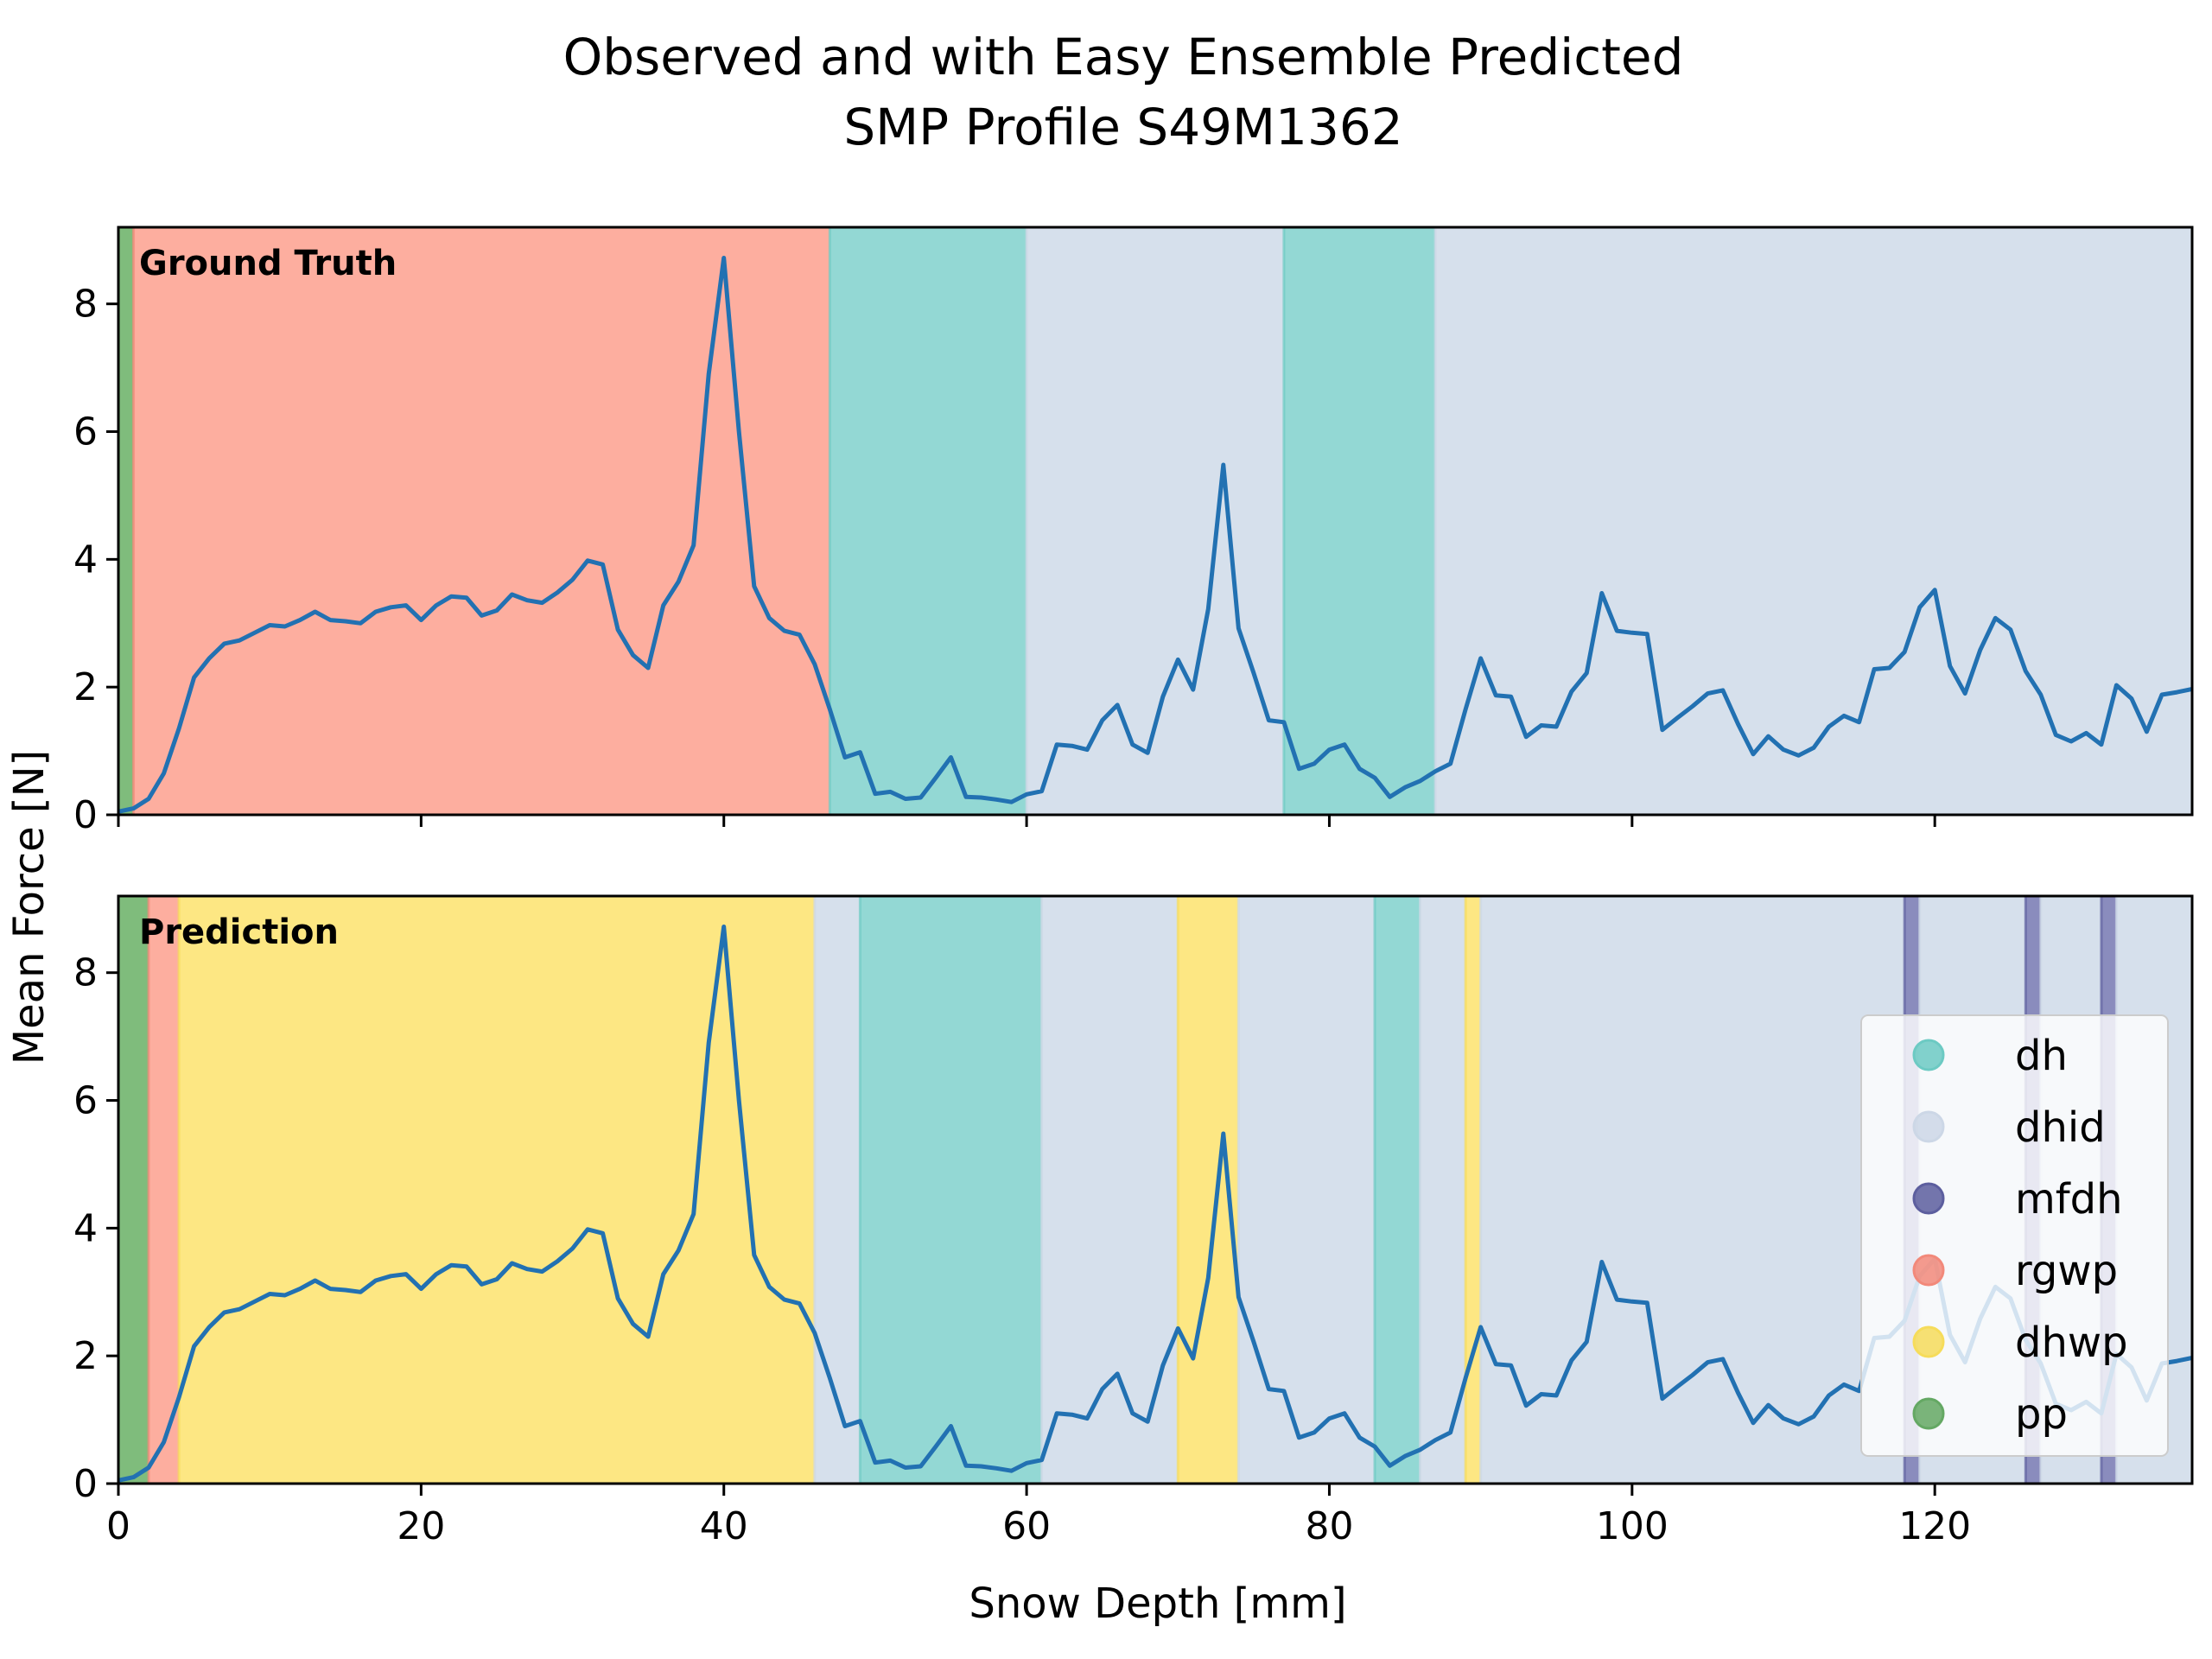  I want to click on legend-marker-dhwp, so click(1928, 1341).